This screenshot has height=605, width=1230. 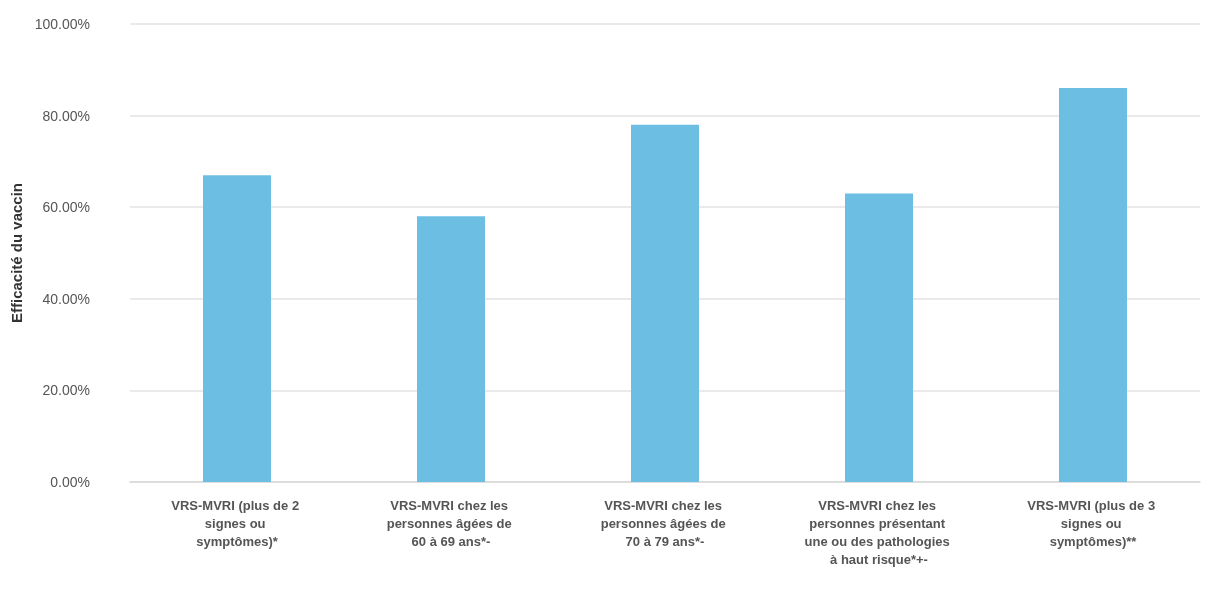 I want to click on y-axis-title: Efficacité du vaccin, so click(x=16, y=253).